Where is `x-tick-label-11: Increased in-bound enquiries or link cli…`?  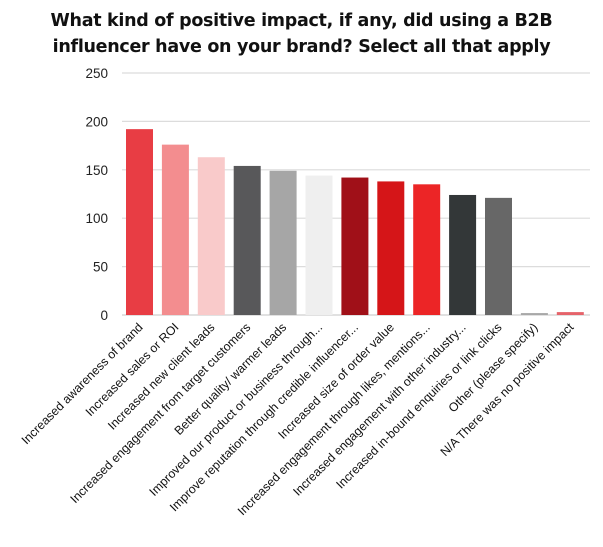
x-tick-label-11: Increased in-bound enquiries or link cli… is located at coordinates (418, 405).